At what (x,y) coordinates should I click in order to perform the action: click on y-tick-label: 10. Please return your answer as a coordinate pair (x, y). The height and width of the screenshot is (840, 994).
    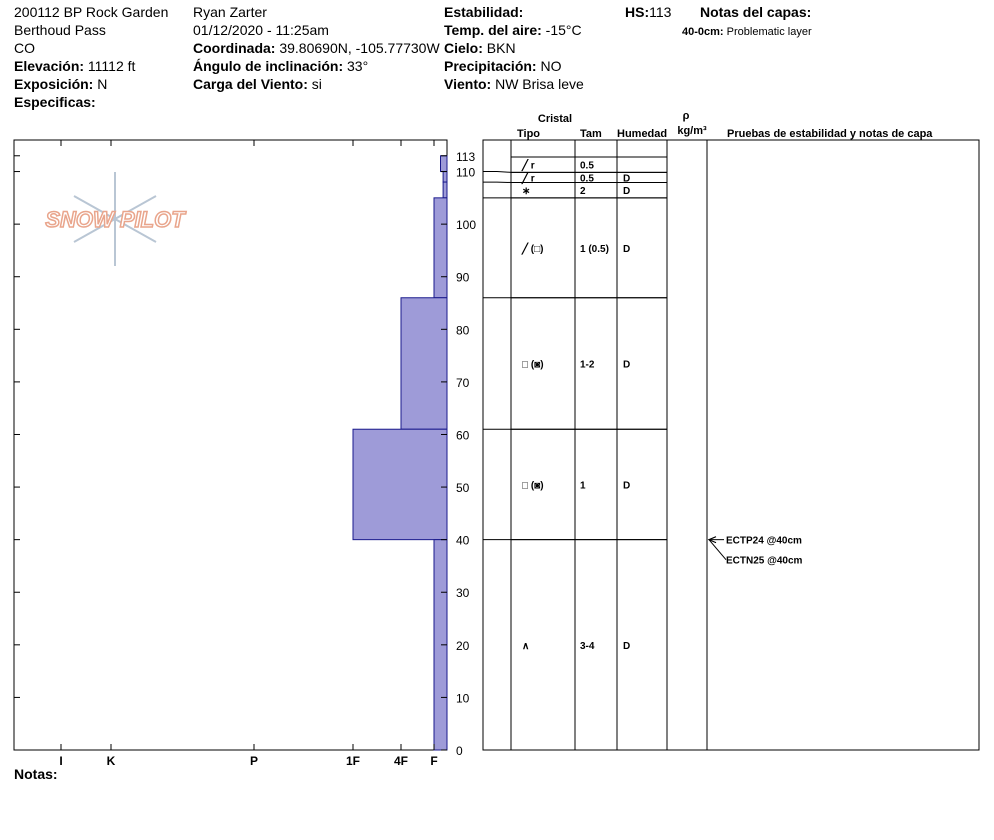
    Looking at the image, I should click on (463, 698).